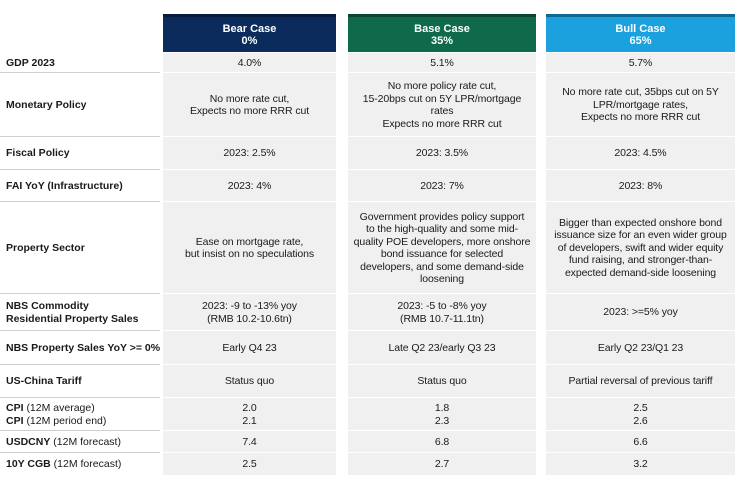 The height and width of the screenshot is (480, 737). I want to click on cell-line: quality POE developers, more onshore, so click(442, 241).